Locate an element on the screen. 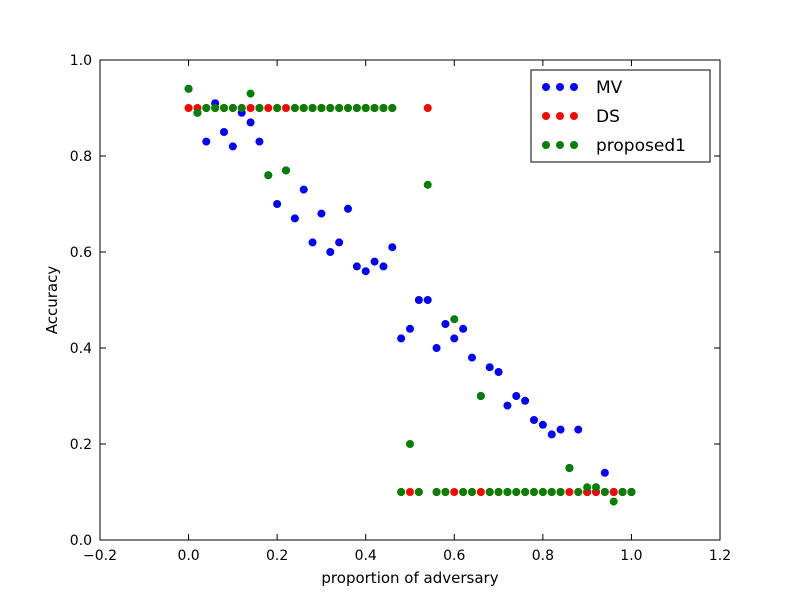 The width and height of the screenshot is (800, 600). legend: MV DS proposed1 is located at coordinates (620, 116).